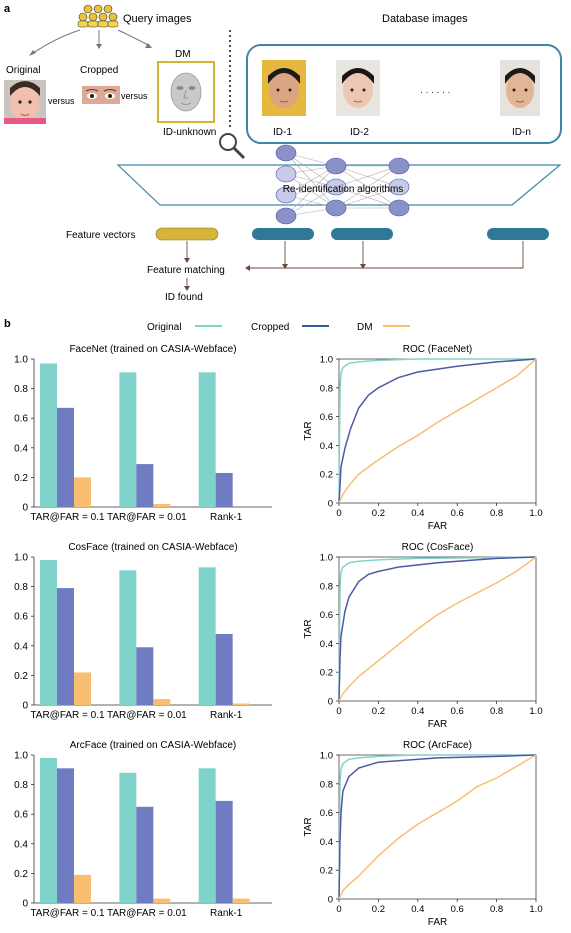 Image resolution: width=571 pixels, height=933 pixels. What do you see at coordinates (435, 92) in the screenshot?
I see `ellipsis: · · · · · ·` at bounding box center [435, 92].